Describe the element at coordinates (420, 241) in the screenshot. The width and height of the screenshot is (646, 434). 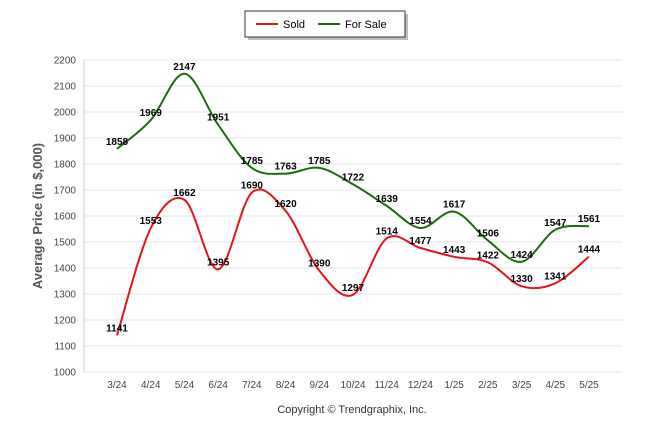
I see `sold-data-label: 1477` at that location.